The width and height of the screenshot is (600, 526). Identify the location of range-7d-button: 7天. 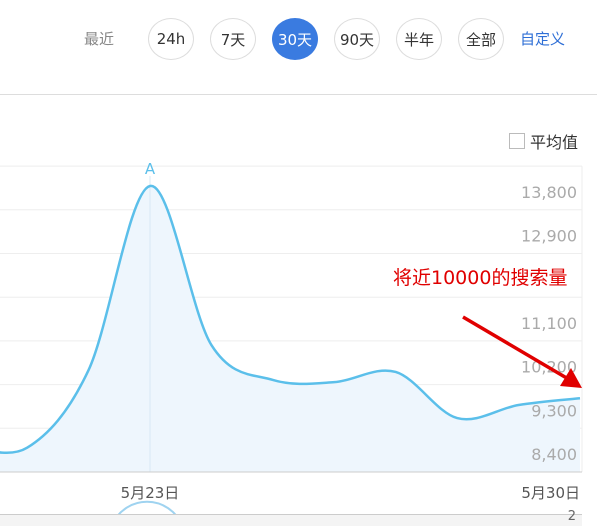
(233, 39).